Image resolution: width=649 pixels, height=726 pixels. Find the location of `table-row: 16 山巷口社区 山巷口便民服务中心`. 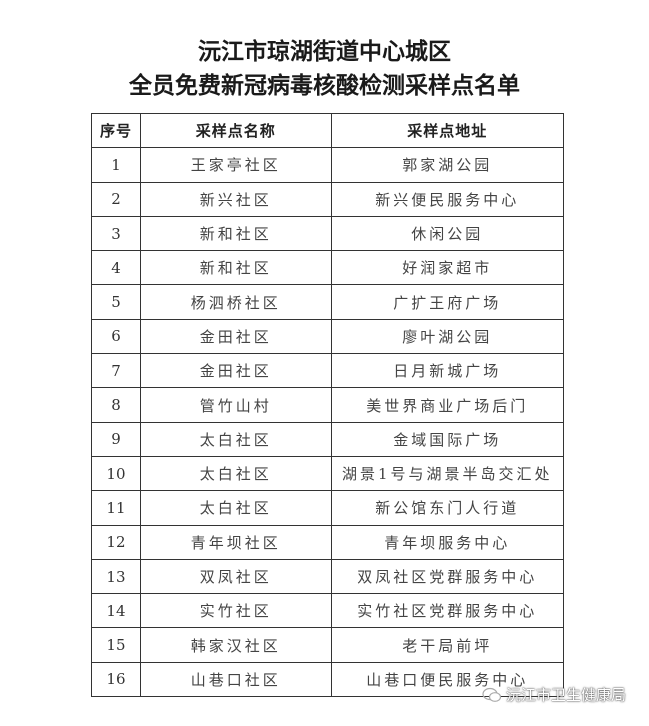

table-row: 16 山巷口社区 山巷口便民服务中心 is located at coordinates (327, 679).